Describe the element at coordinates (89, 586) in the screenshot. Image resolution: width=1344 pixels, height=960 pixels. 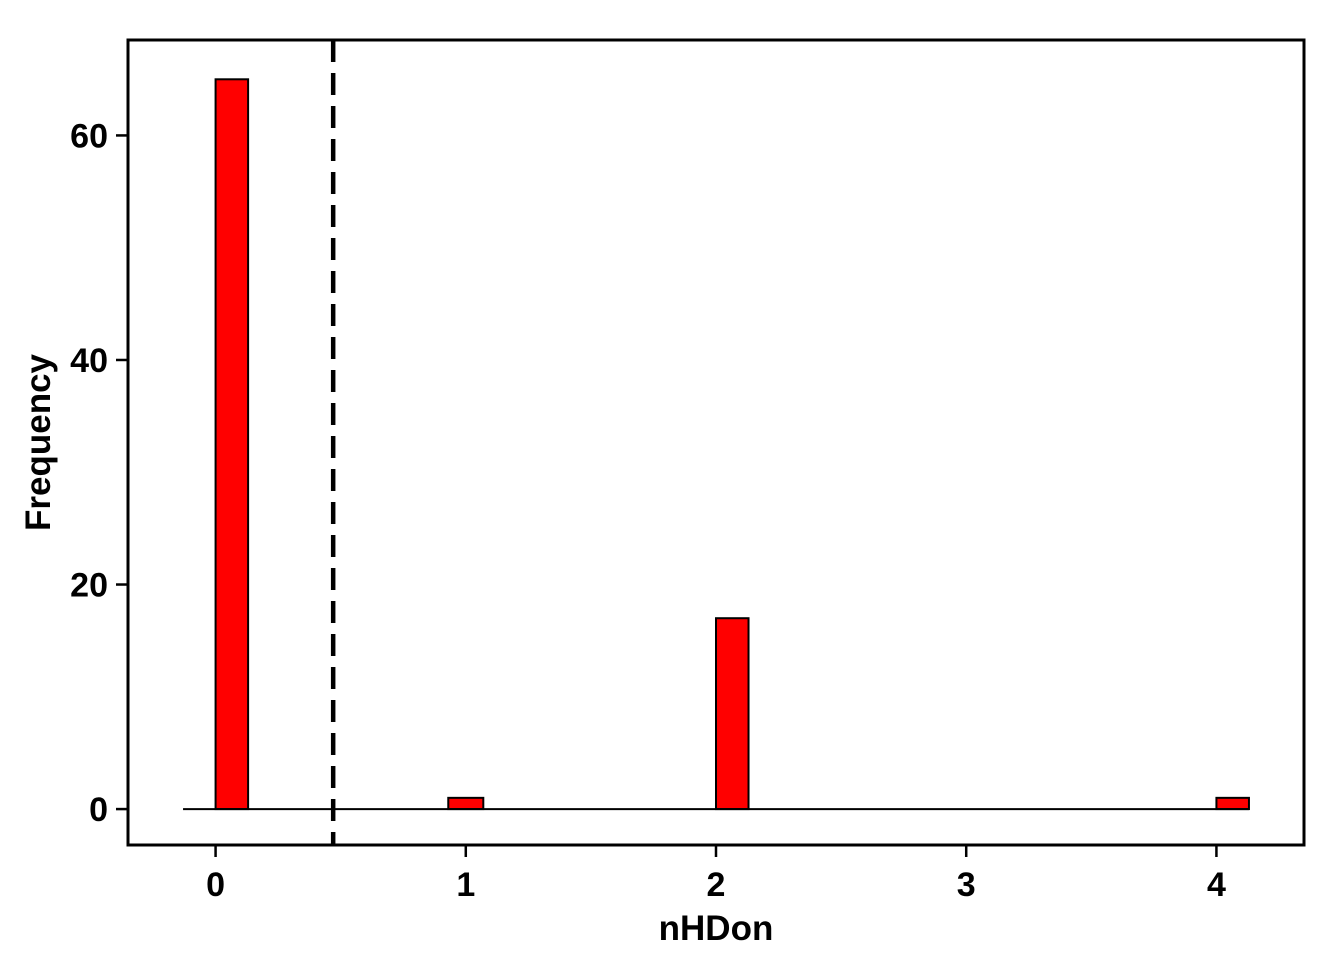
I see `y-tick-label-1: 20` at that location.